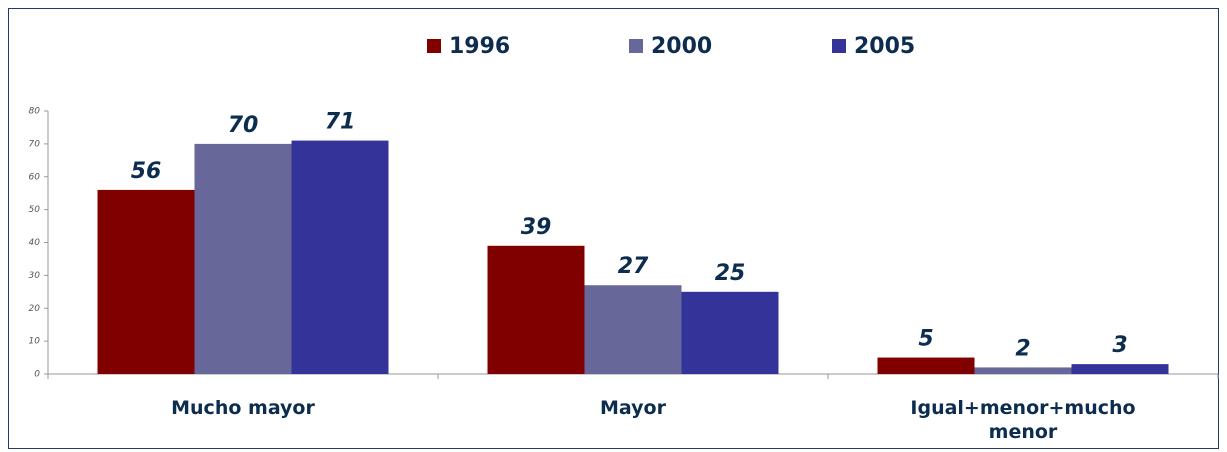 This screenshot has height=452, width=1227. Describe the element at coordinates (730, 273) in the screenshot. I see `data-label: 25` at that location.